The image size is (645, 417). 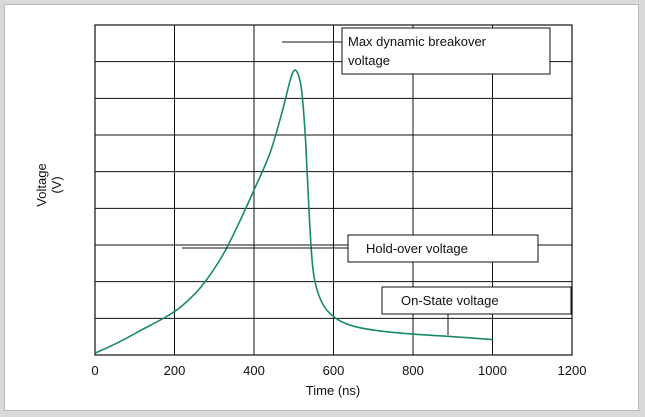 What do you see at coordinates (492, 370) in the screenshot?
I see `x-tick-label: 1000` at bounding box center [492, 370].